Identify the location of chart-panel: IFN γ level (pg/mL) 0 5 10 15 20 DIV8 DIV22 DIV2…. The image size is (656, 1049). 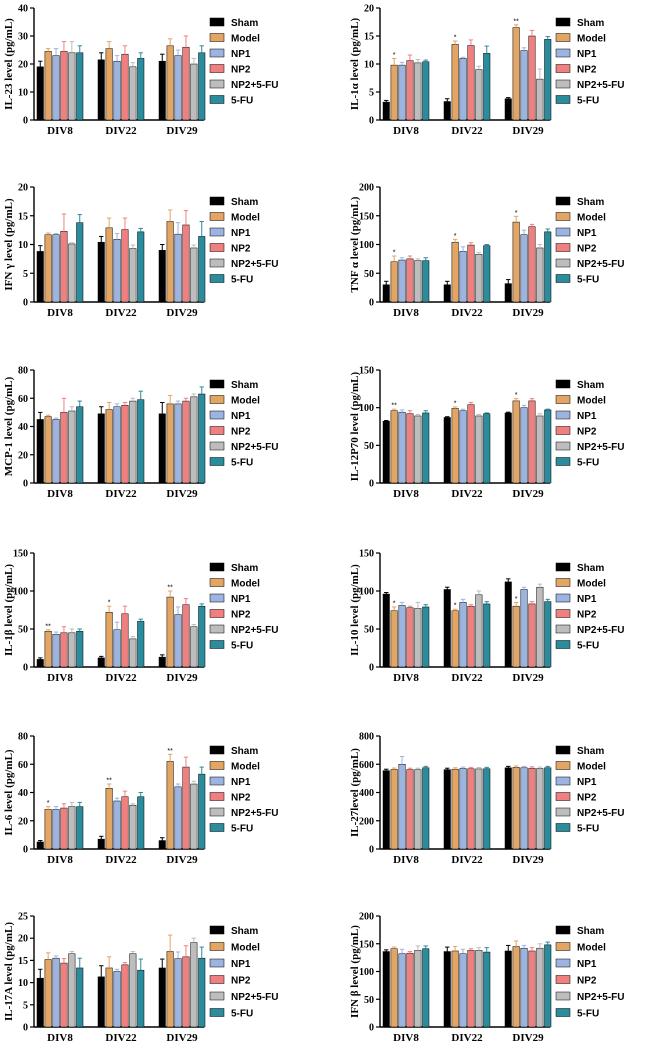
(141, 251).